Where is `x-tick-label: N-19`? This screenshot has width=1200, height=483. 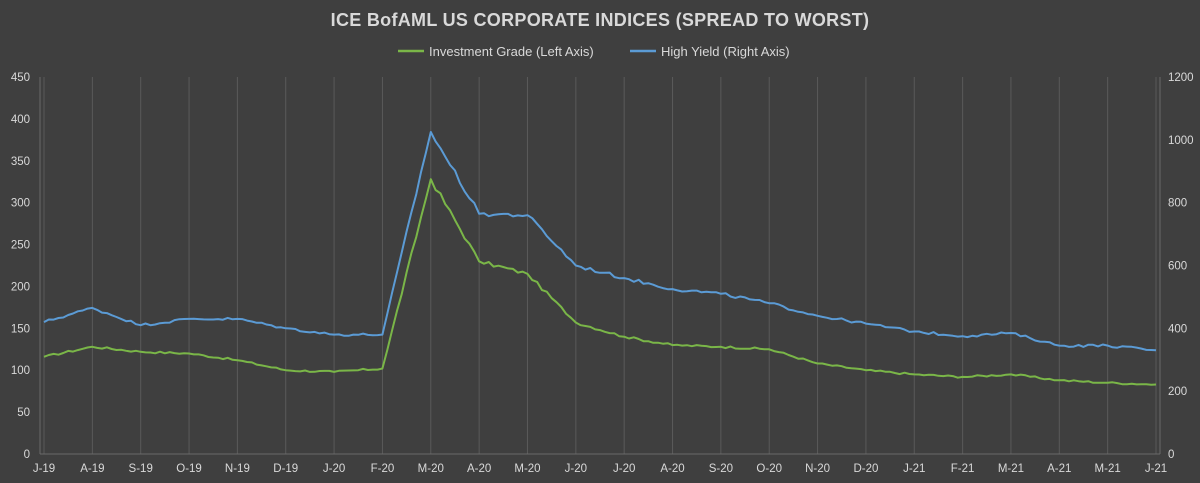
x-tick-label: N-19 is located at coordinates (237, 469).